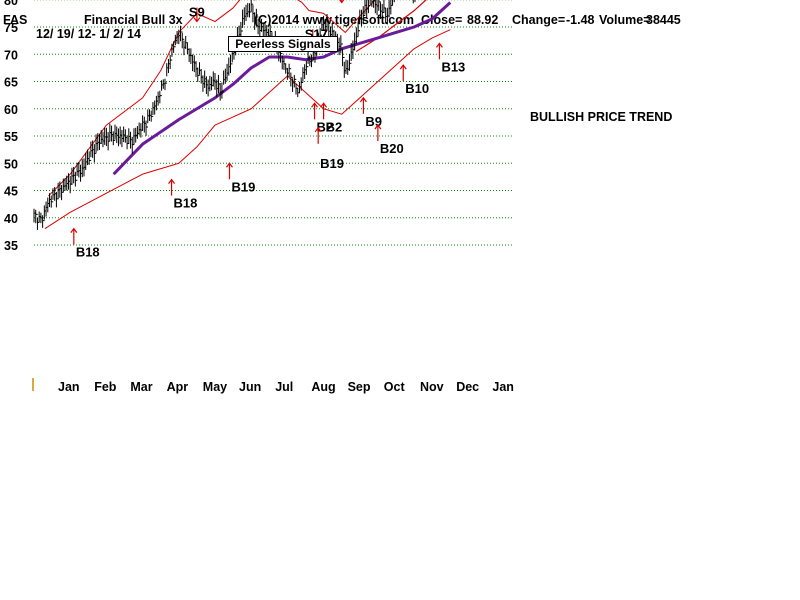  What do you see at coordinates (283, 44) in the screenshot?
I see `peerless-signals-box: Peerless Signals` at bounding box center [283, 44].